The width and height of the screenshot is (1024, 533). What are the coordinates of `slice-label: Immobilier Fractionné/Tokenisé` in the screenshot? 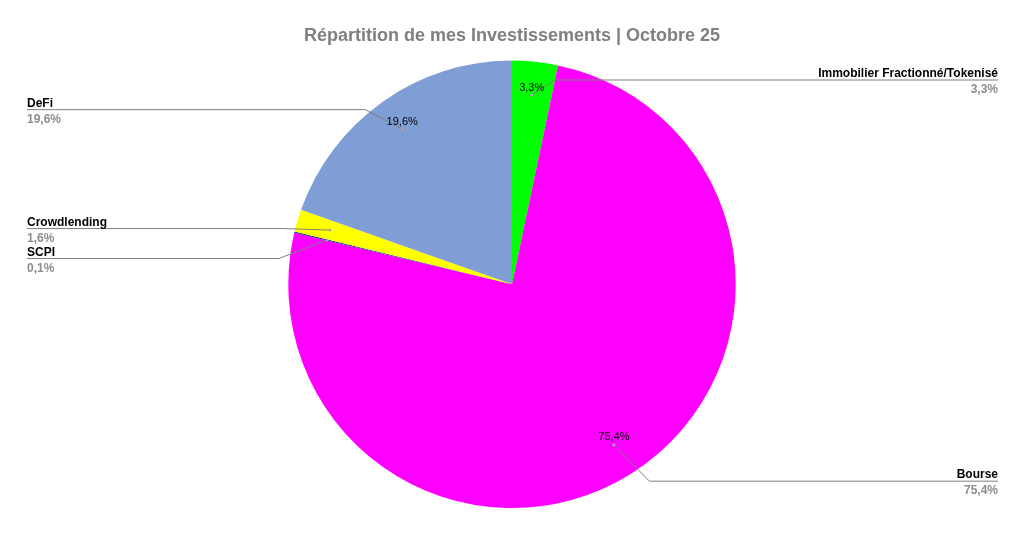 It's located at (908, 73).